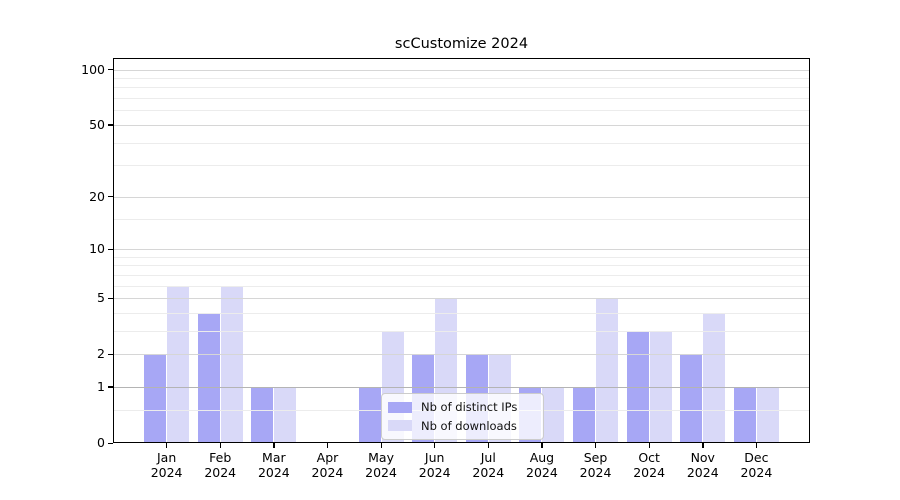 The height and width of the screenshot is (500, 900). Describe the element at coordinates (101, 442) in the screenshot. I see `y-tick-label: 0` at that location.